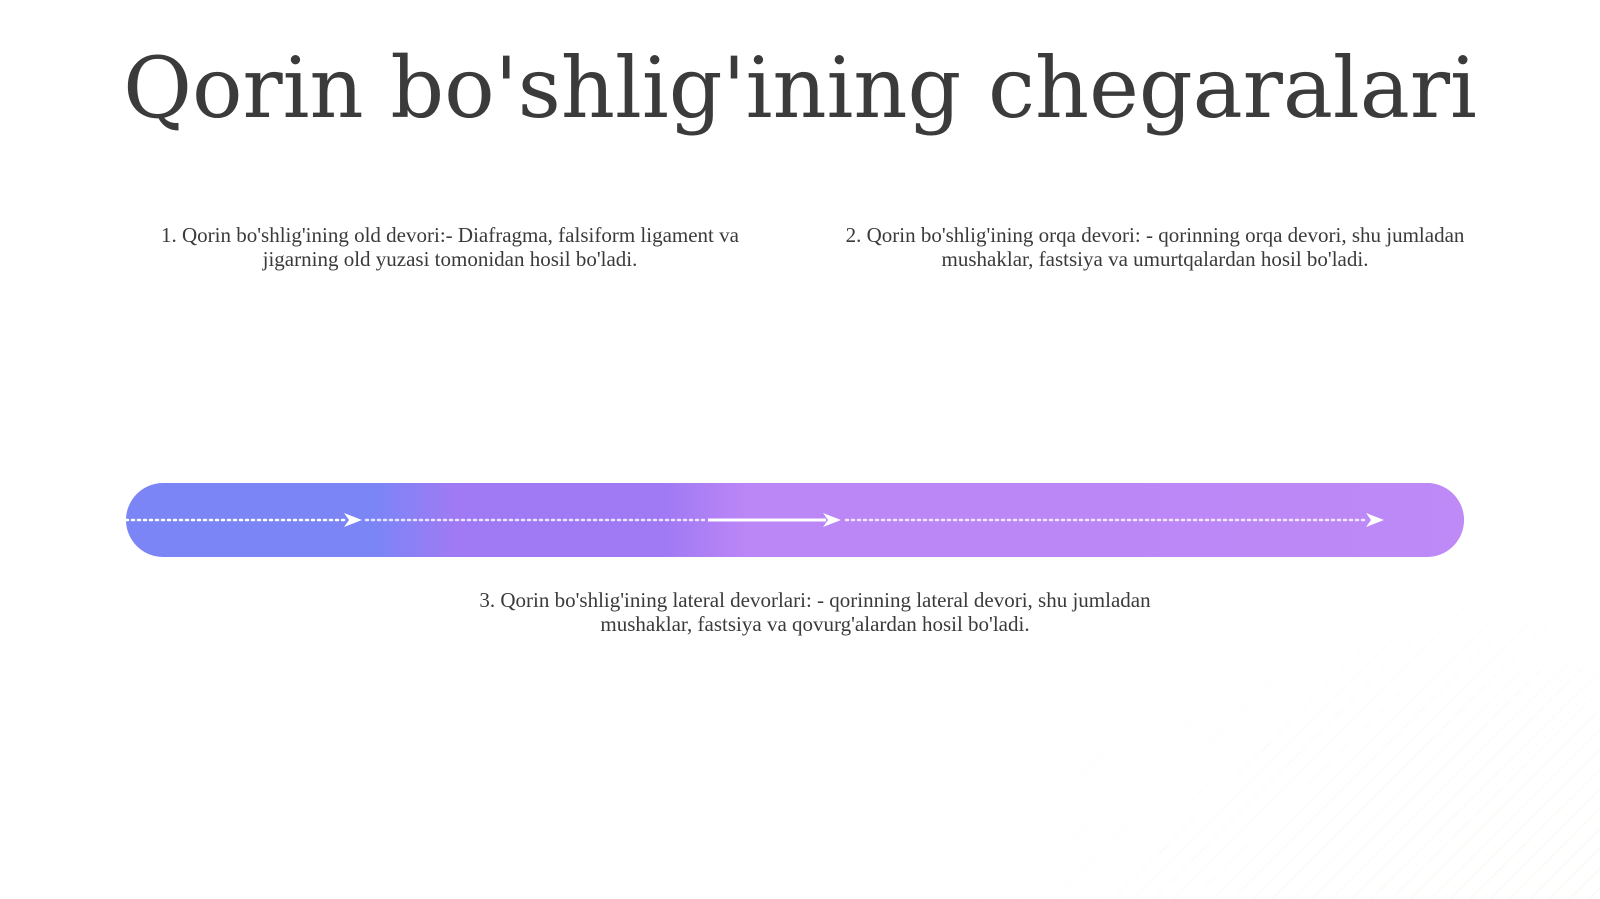 Image resolution: width=1600 pixels, height=899 pixels. I want to click on arrowhead-2-icon, so click(832, 520).